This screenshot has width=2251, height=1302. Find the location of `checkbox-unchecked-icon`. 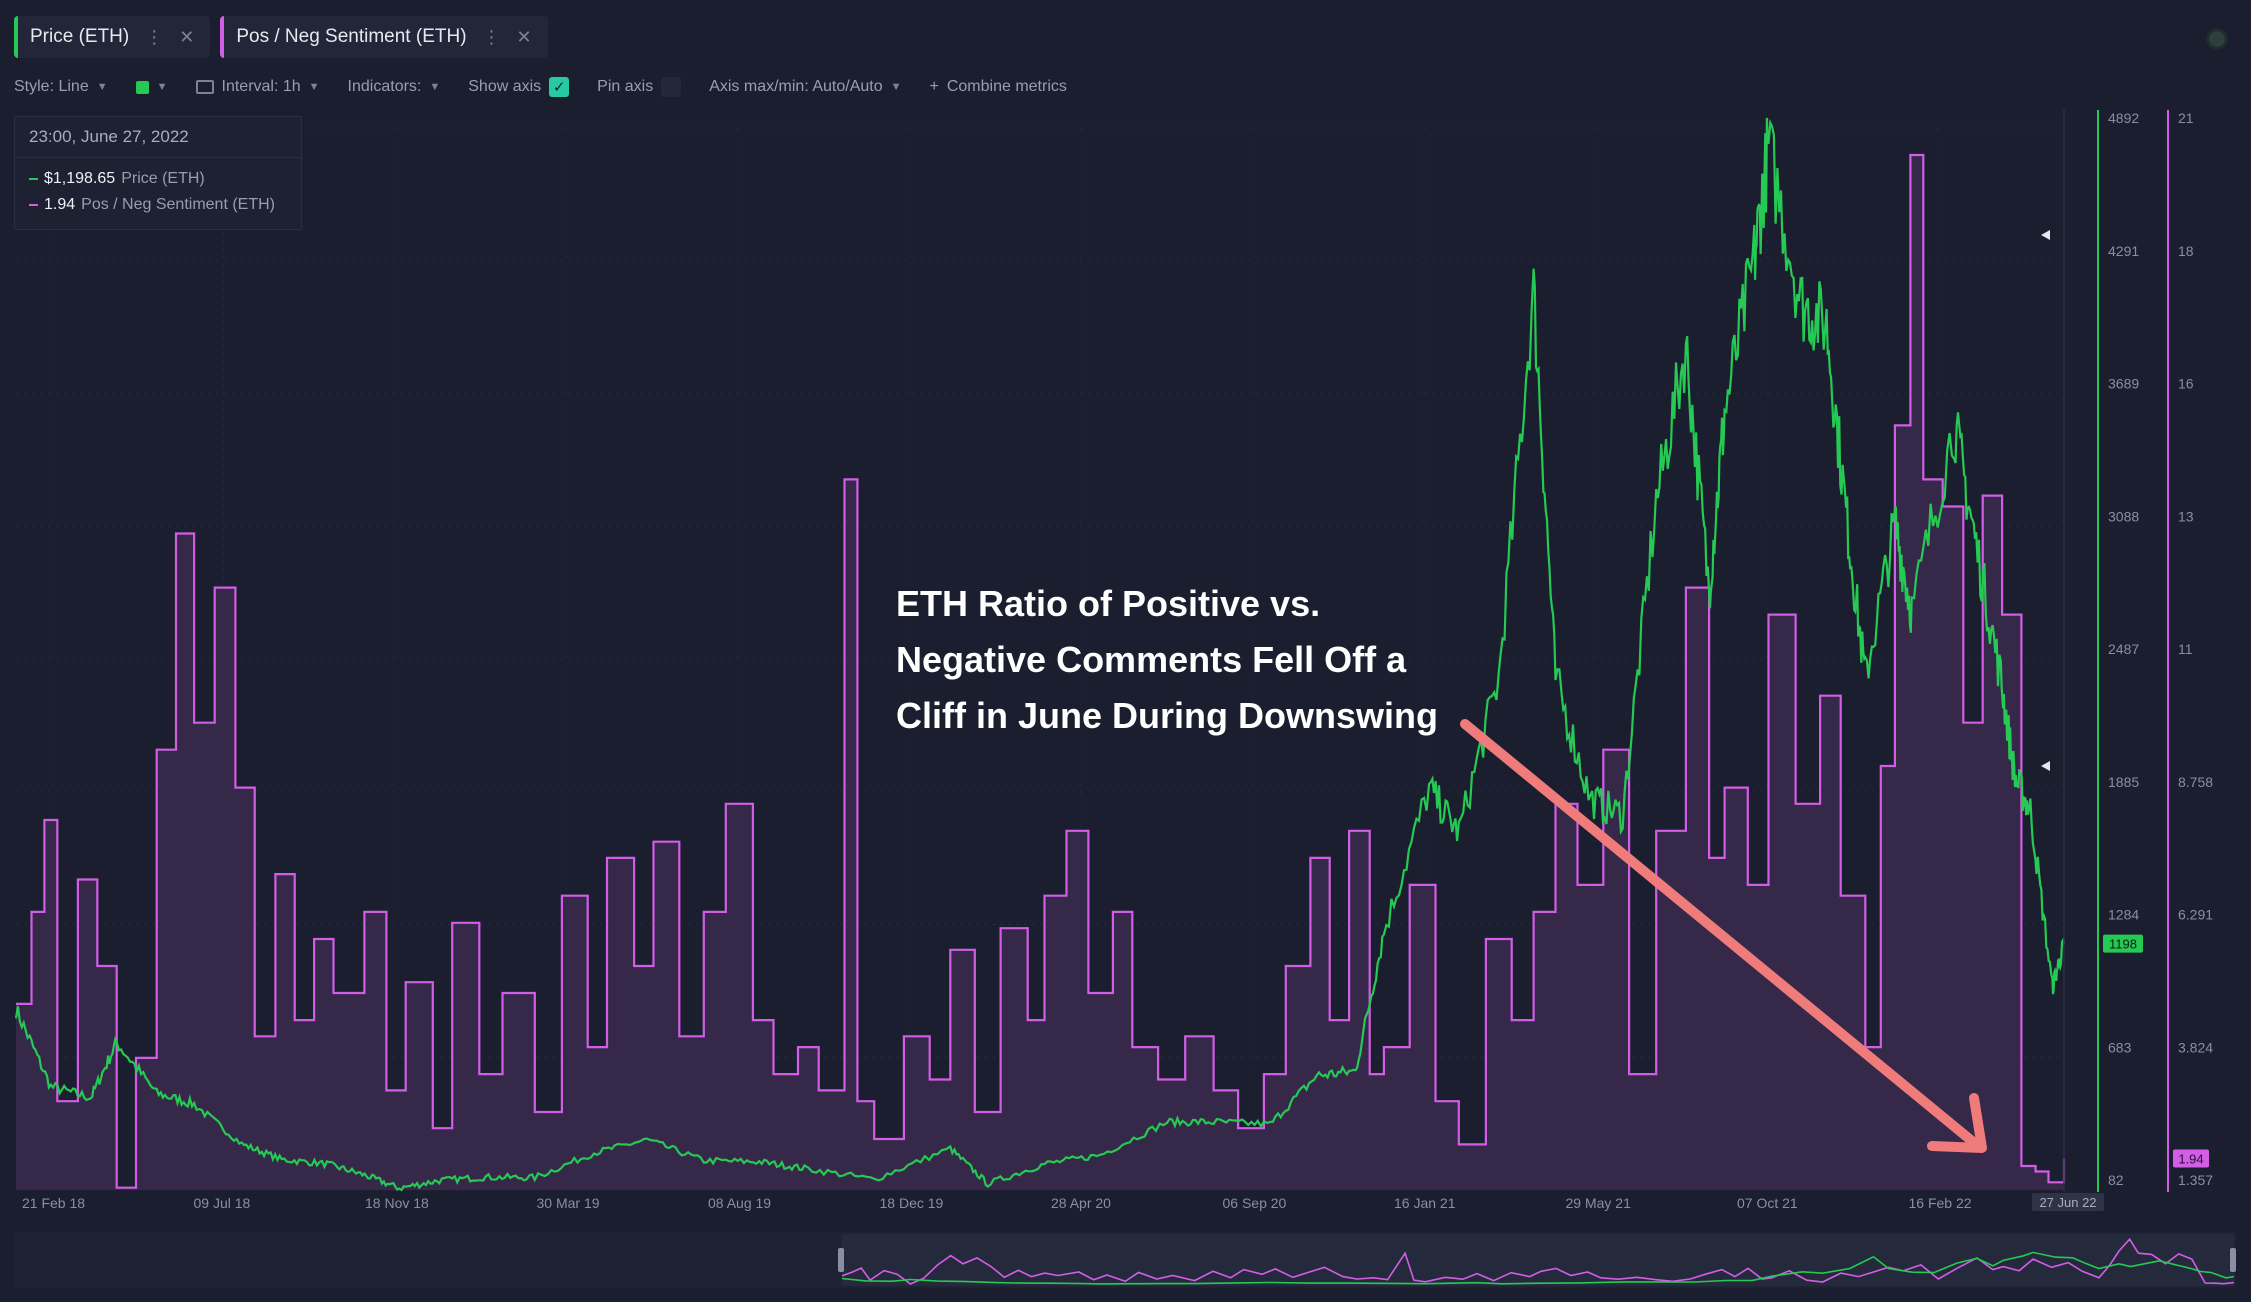

checkbox-unchecked-icon is located at coordinates (671, 87).